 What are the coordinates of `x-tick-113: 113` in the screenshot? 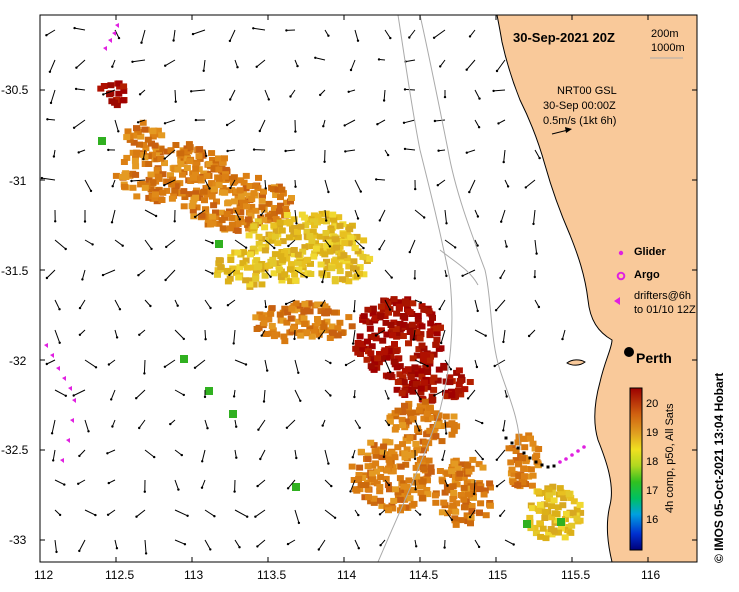 It's located at (194, 575).